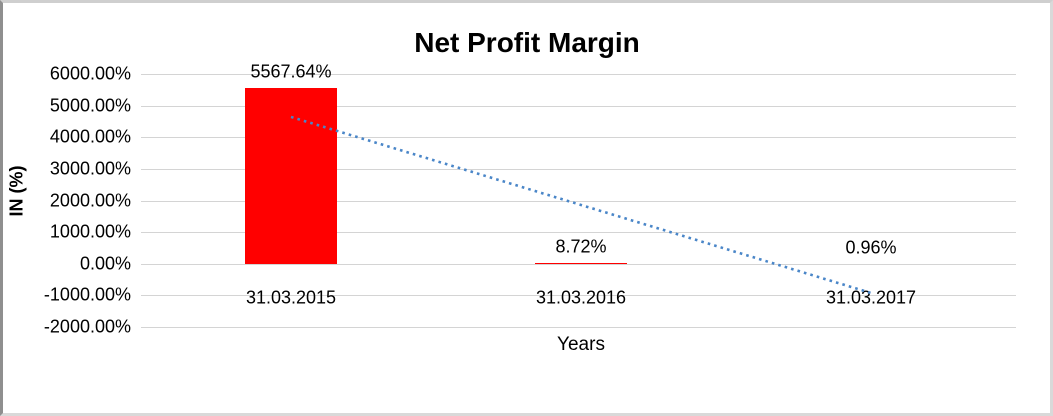  Describe the element at coordinates (291, 71) in the screenshot. I see `data-label-31.03.2015: 5567.64%` at that location.